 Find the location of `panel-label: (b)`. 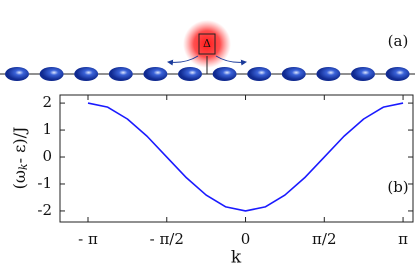

panel-label: (b) is located at coordinates (397, 187).